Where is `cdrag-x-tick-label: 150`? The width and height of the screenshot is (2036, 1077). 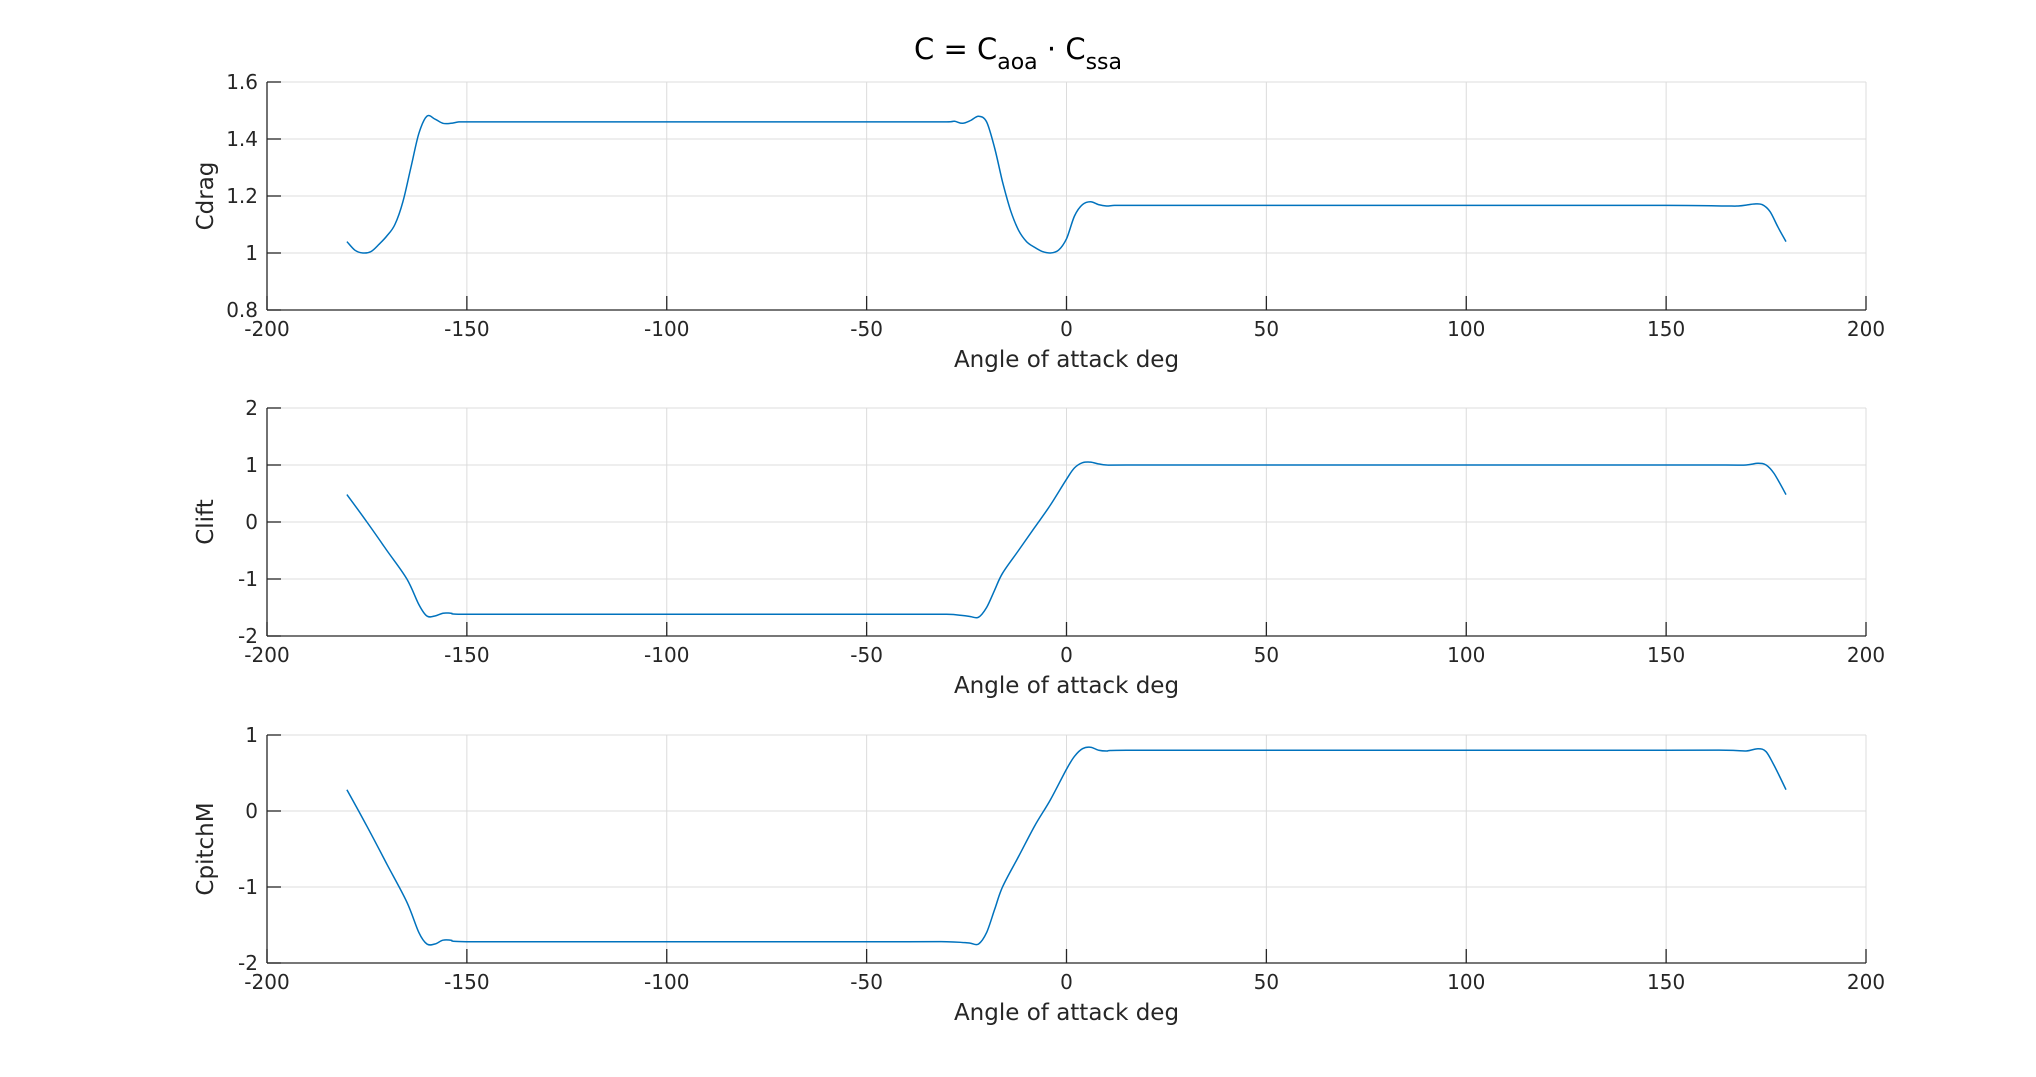
cdrag-x-tick-label: 150 is located at coordinates (1666, 329).